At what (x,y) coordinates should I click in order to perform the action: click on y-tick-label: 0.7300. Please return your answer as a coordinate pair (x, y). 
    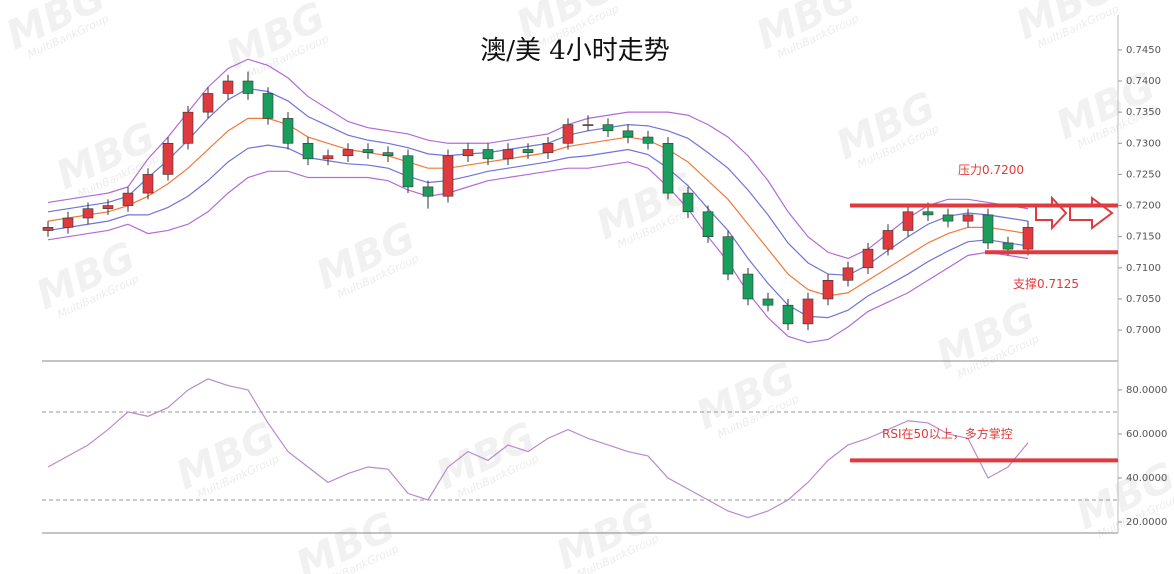
    Looking at the image, I should click on (1143, 143).